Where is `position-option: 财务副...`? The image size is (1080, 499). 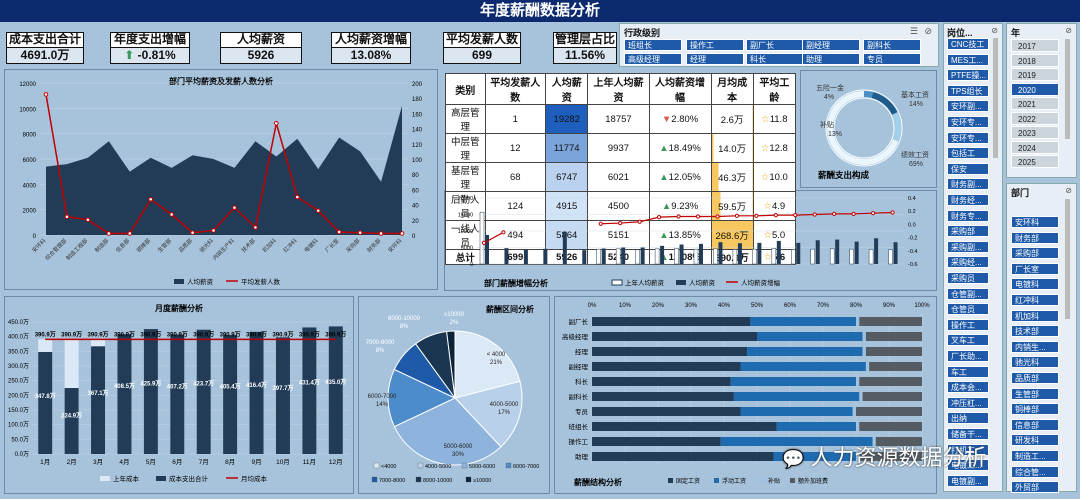 position-option: 财务副... is located at coordinates (968, 184).